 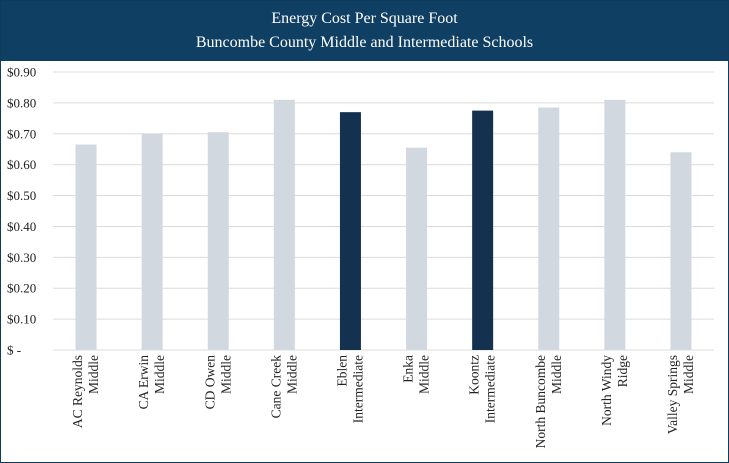 What do you see at coordinates (275, 387) in the screenshot?
I see `x-tick-label: Cane Creek` at bounding box center [275, 387].